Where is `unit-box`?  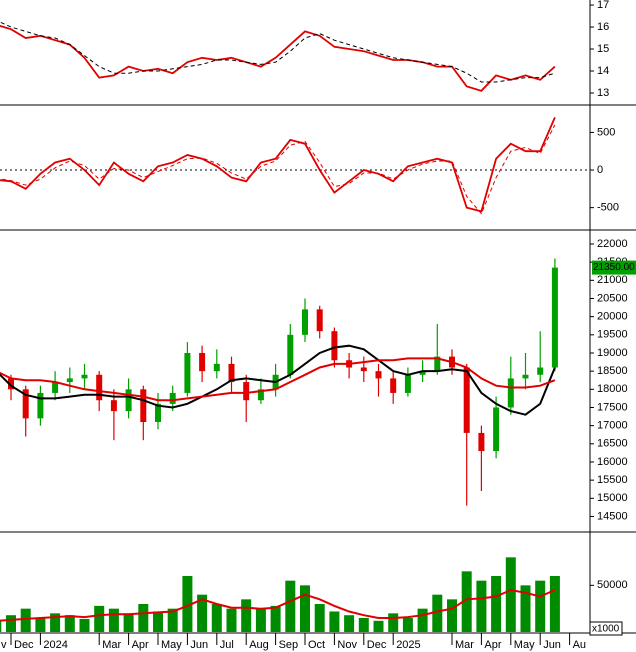
unit-box is located at coordinates (606, 628).